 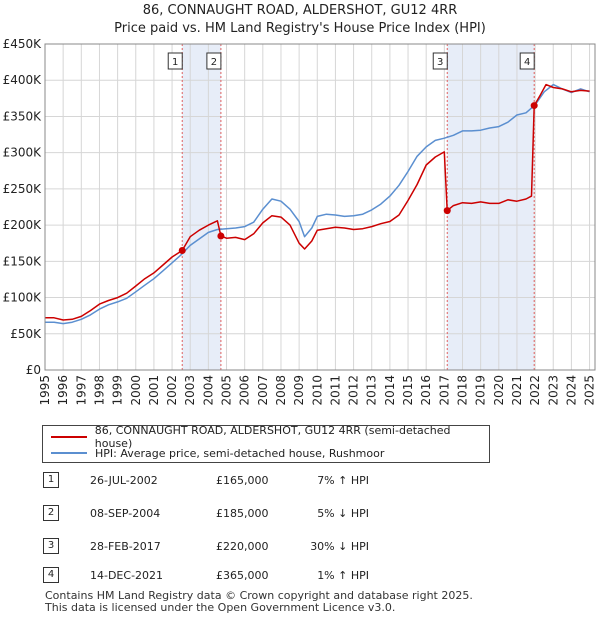 What do you see at coordinates (23, 225) in the screenshot?
I see `y-tick-label: £200K` at bounding box center [23, 225].